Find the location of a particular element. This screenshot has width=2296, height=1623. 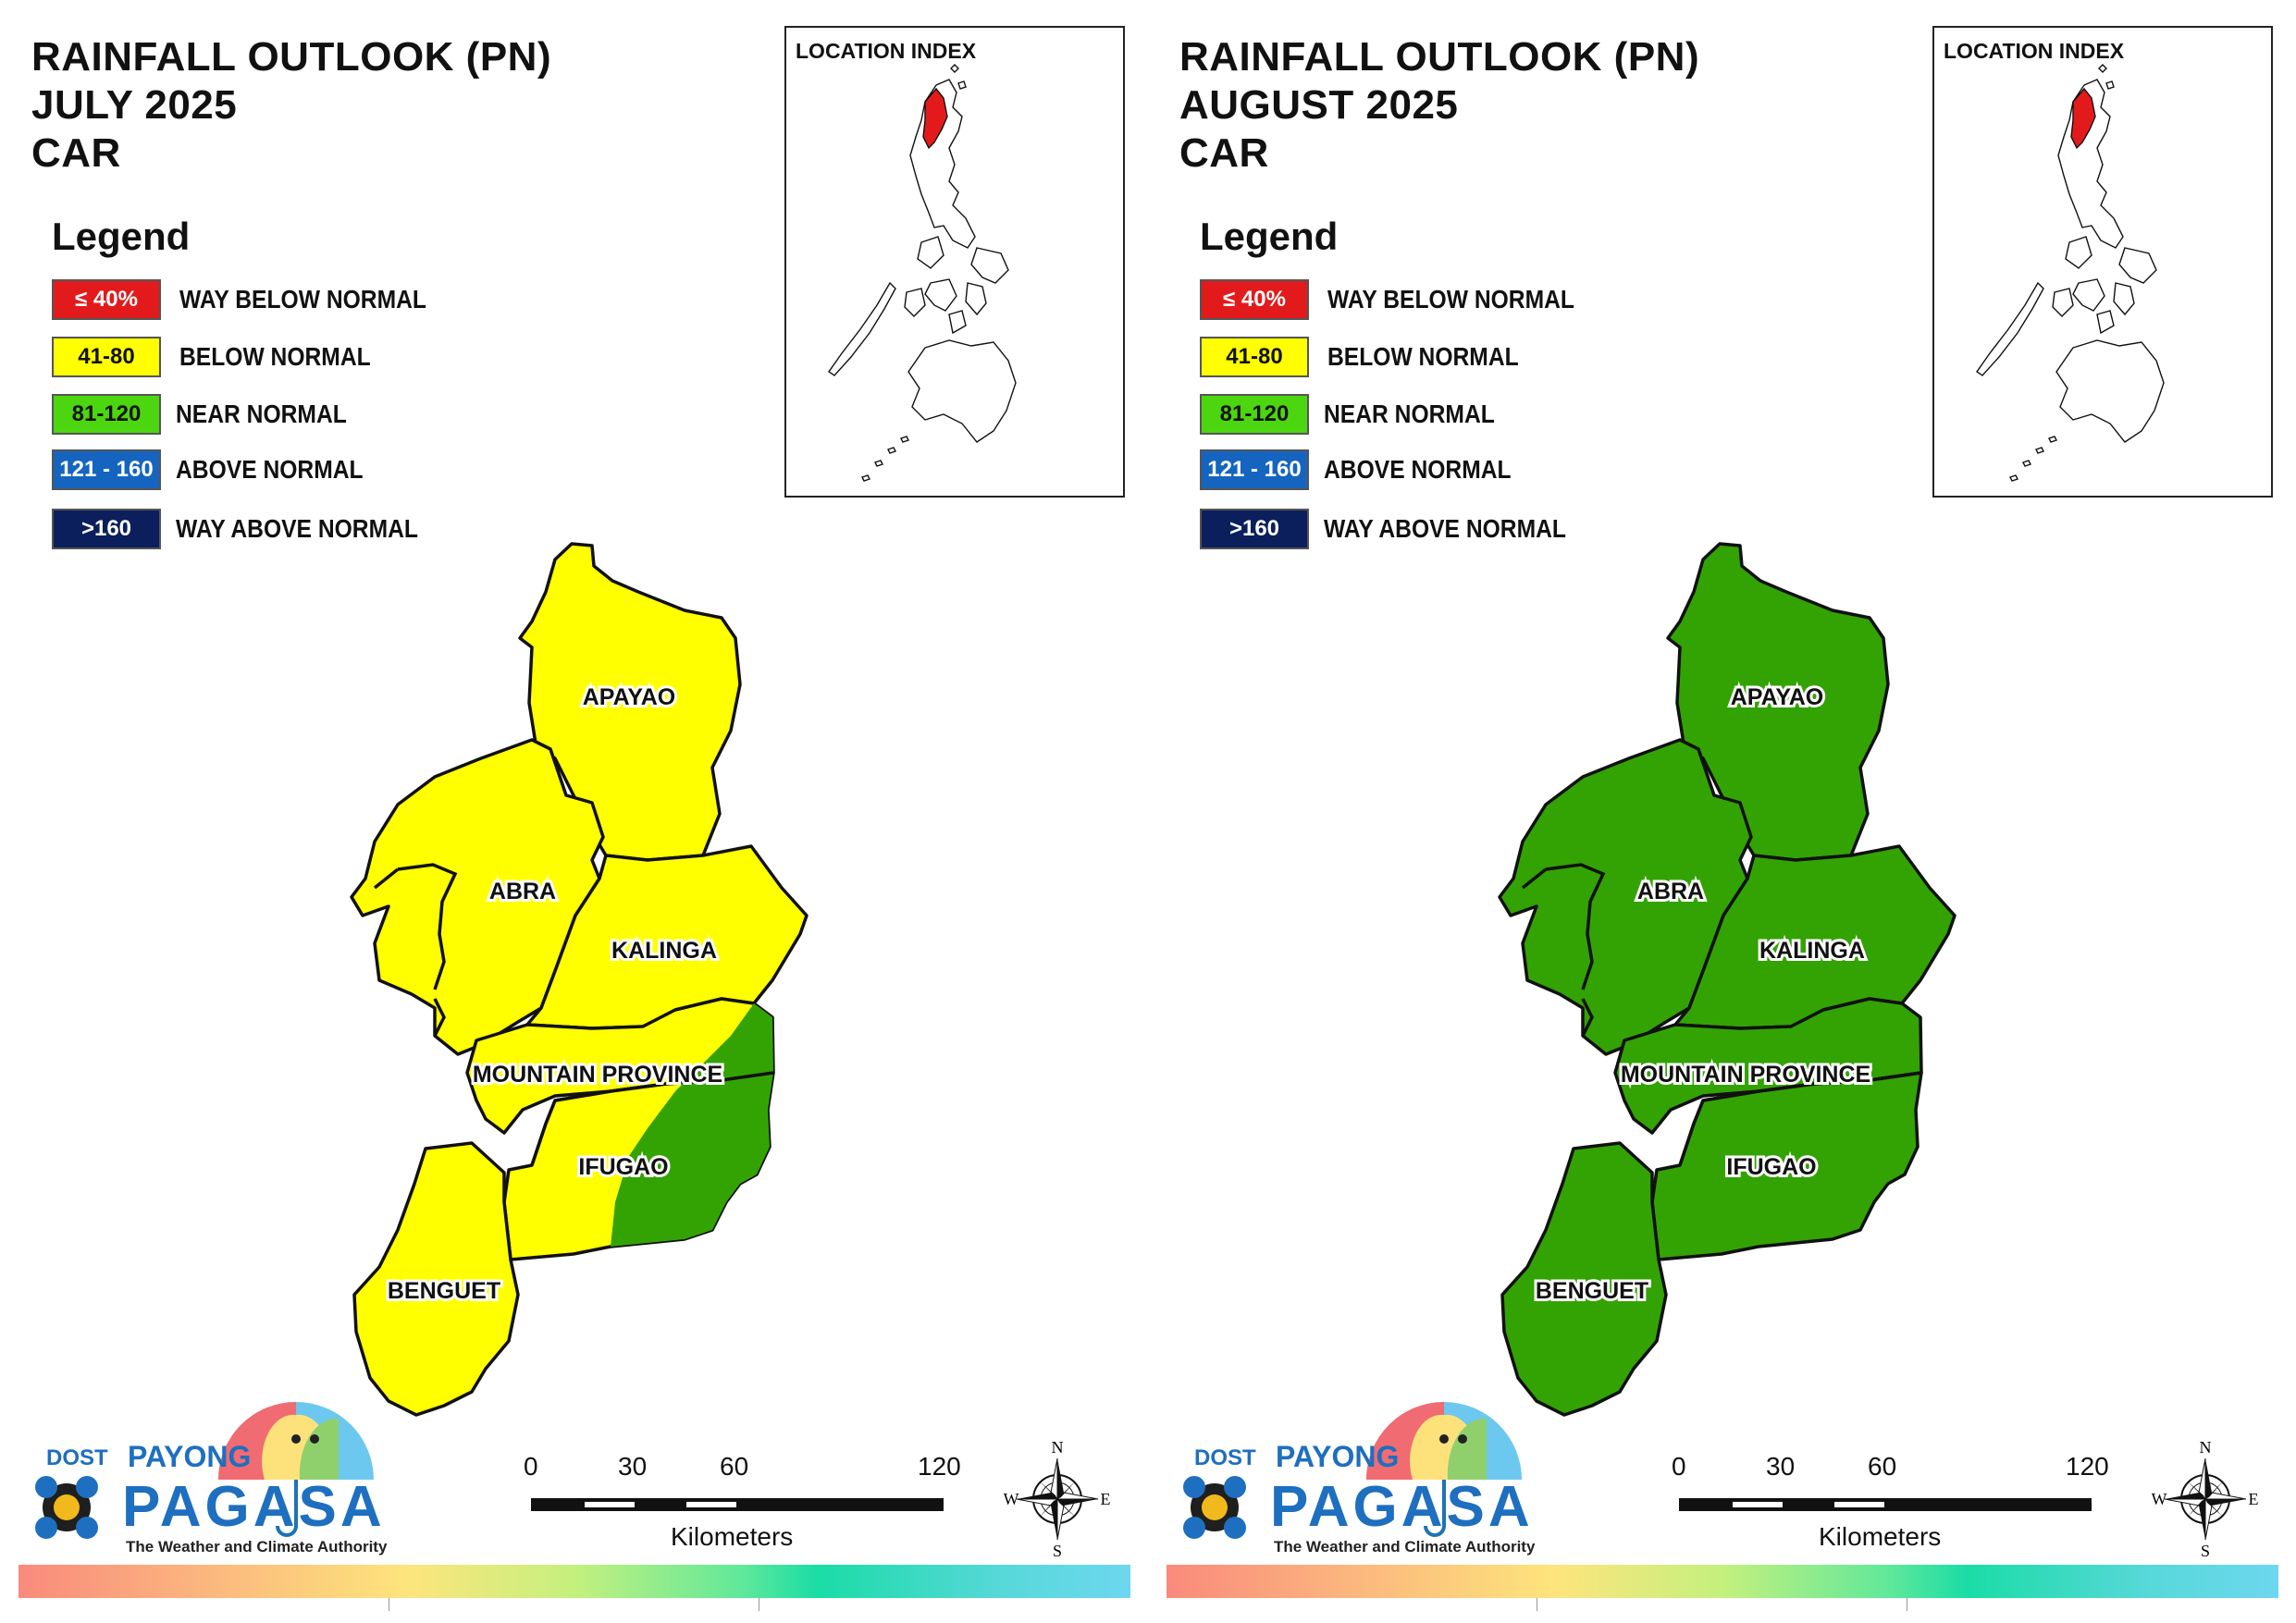

location-index-inset: LOCATION INDEX is located at coordinates (954, 262).